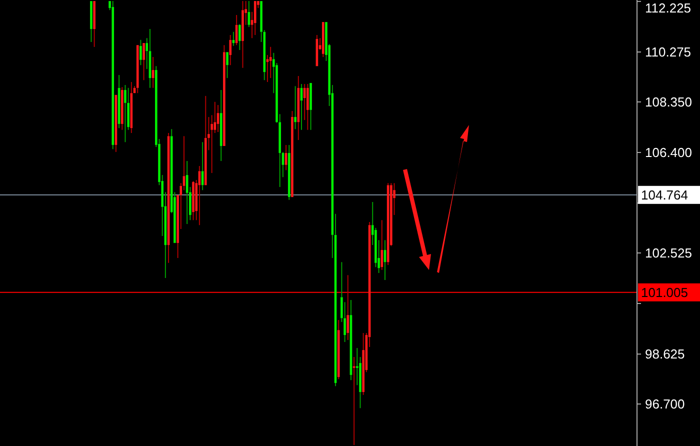 Image resolution: width=700 pixels, height=446 pixels. Describe the element at coordinates (668, 253) in the screenshot. I see `y-tick-label: 102.525` at that location.